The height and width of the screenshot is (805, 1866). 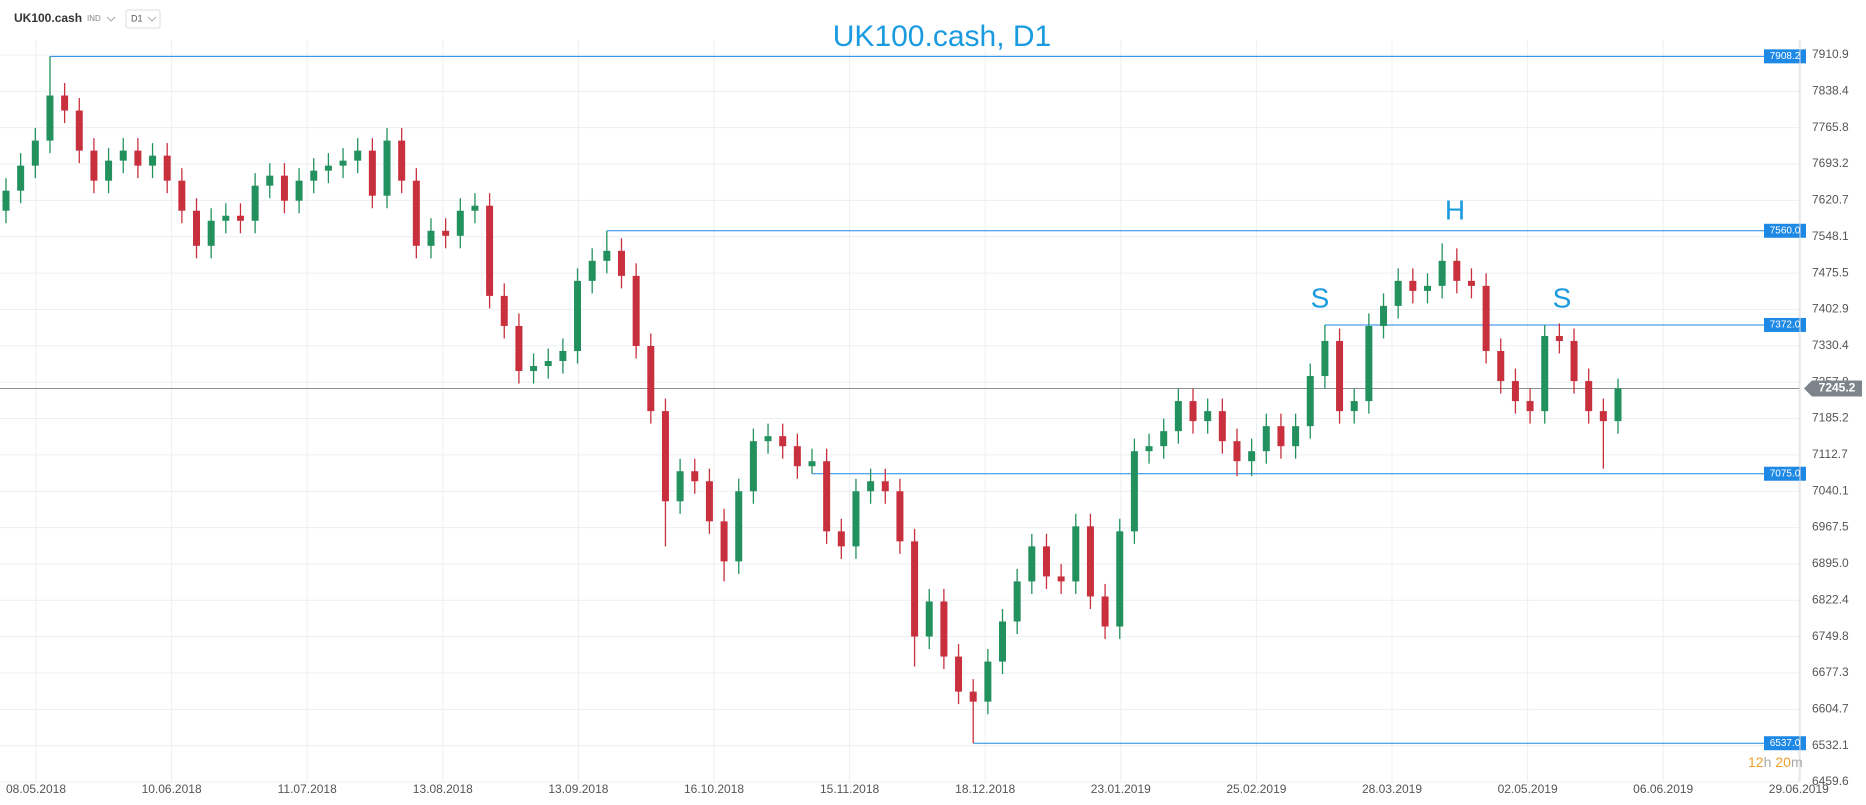 What do you see at coordinates (307, 789) in the screenshot?
I see `x-tick-label: 11.07.2018` at bounding box center [307, 789].